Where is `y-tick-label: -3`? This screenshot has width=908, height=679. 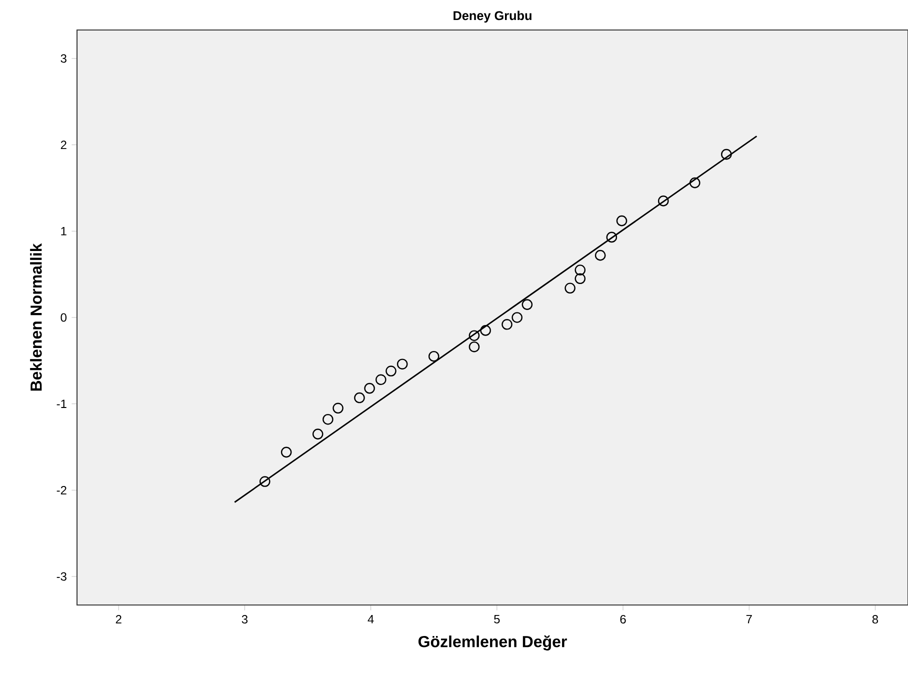 y-tick-label: -3 is located at coordinates (61, 576).